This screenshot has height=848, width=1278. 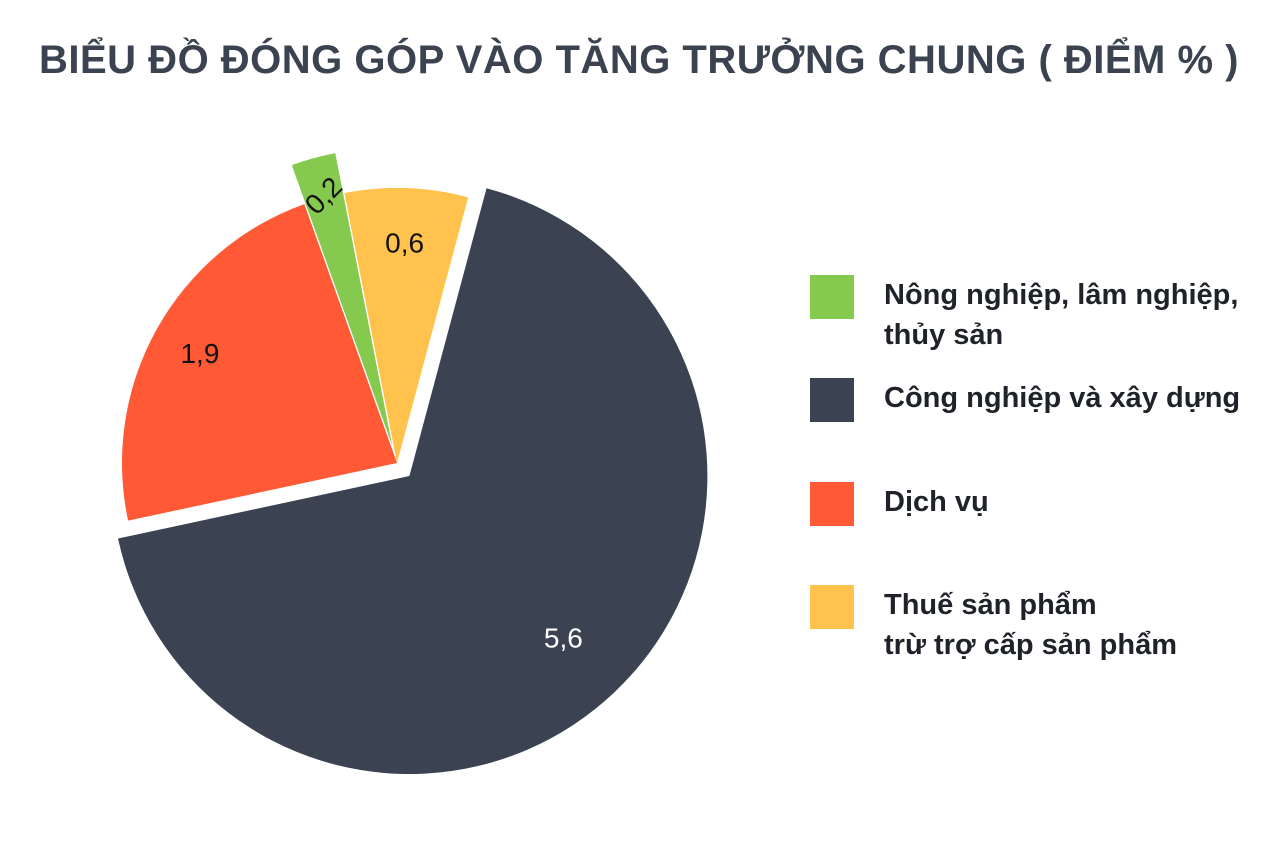 I want to click on legend-item-agriculture: Nông nghiệp, lâm nghiệp, thủy sản, so click(x=1027, y=315).